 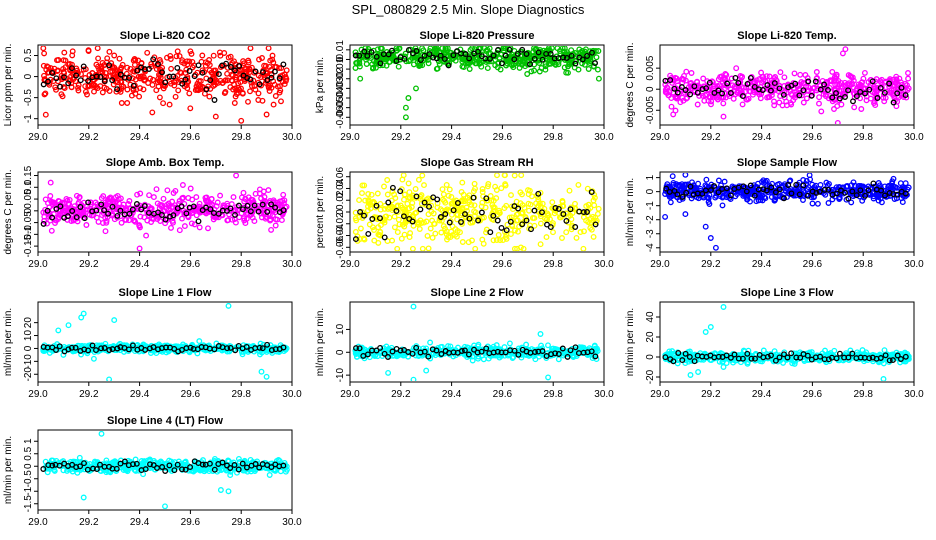 I want to click on y-tick-label: -0.005, so click(x=650, y=110).